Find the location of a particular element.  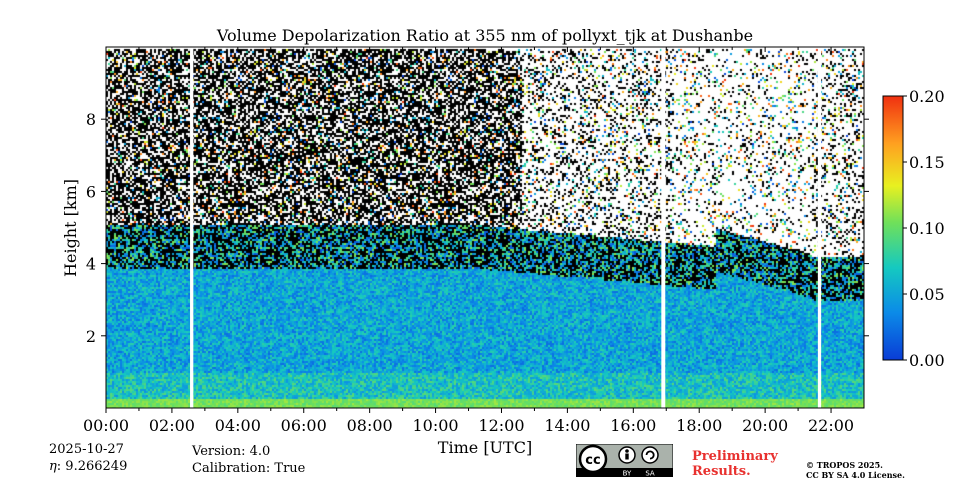

x-tick-label: 20:00 is located at coordinates (765, 425).